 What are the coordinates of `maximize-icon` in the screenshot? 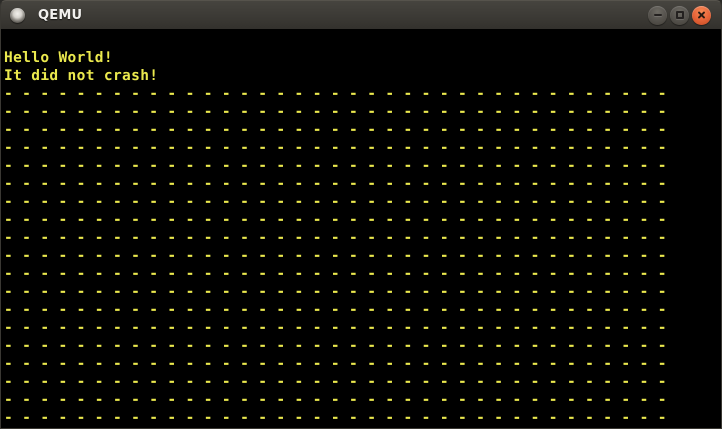 It's located at (679, 15).